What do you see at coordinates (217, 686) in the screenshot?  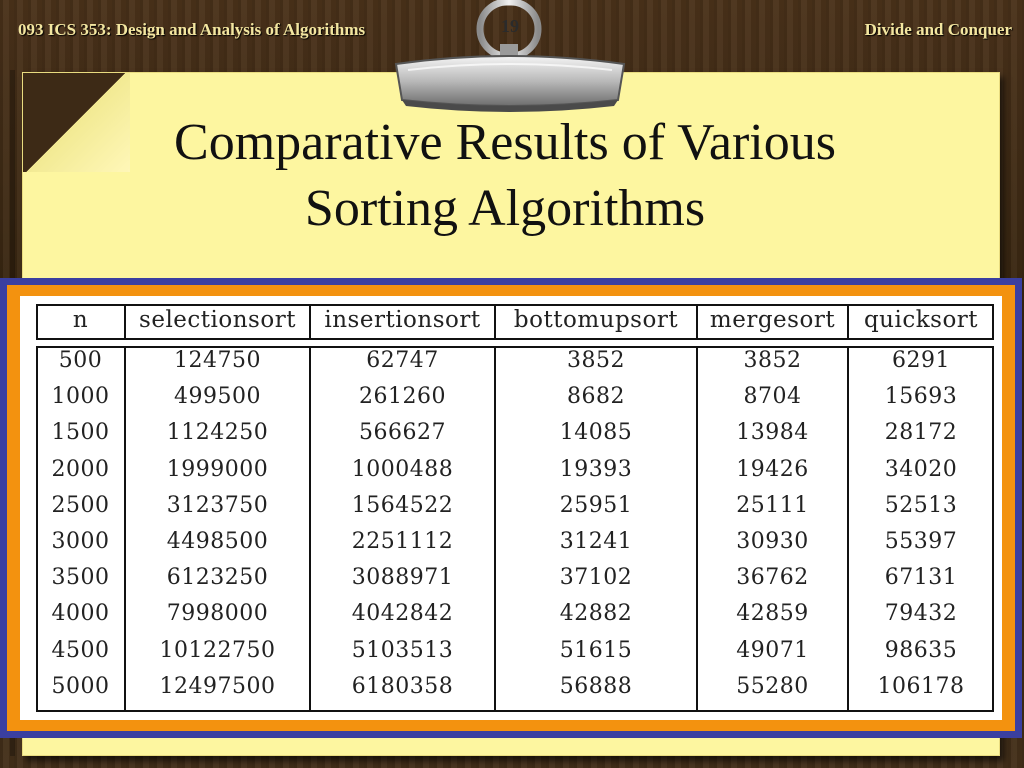 I see `table-cell: 12497500` at bounding box center [217, 686].